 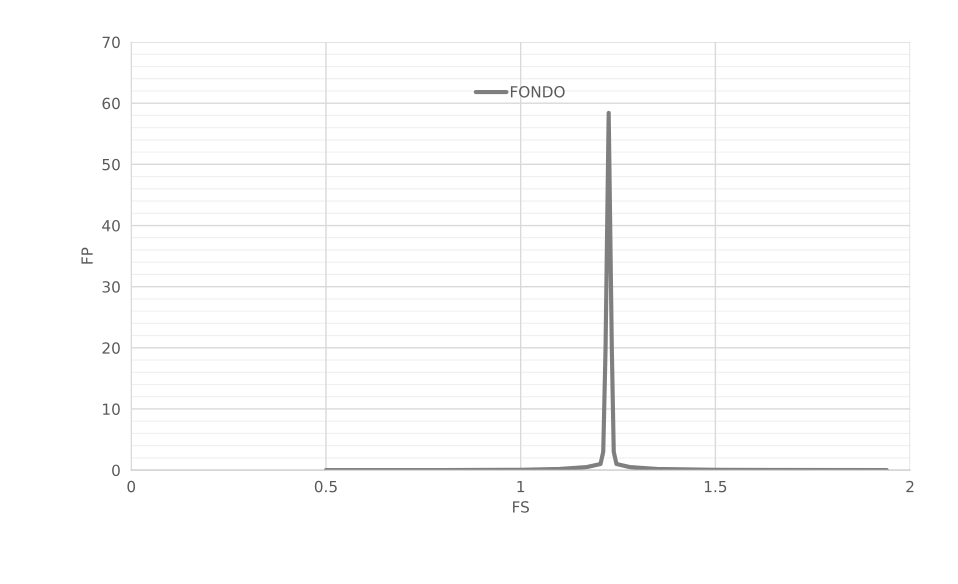 What do you see at coordinates (520, 486) in the screenshot?
I see `x-tick-label: 1` at bounding box center [520, 486].